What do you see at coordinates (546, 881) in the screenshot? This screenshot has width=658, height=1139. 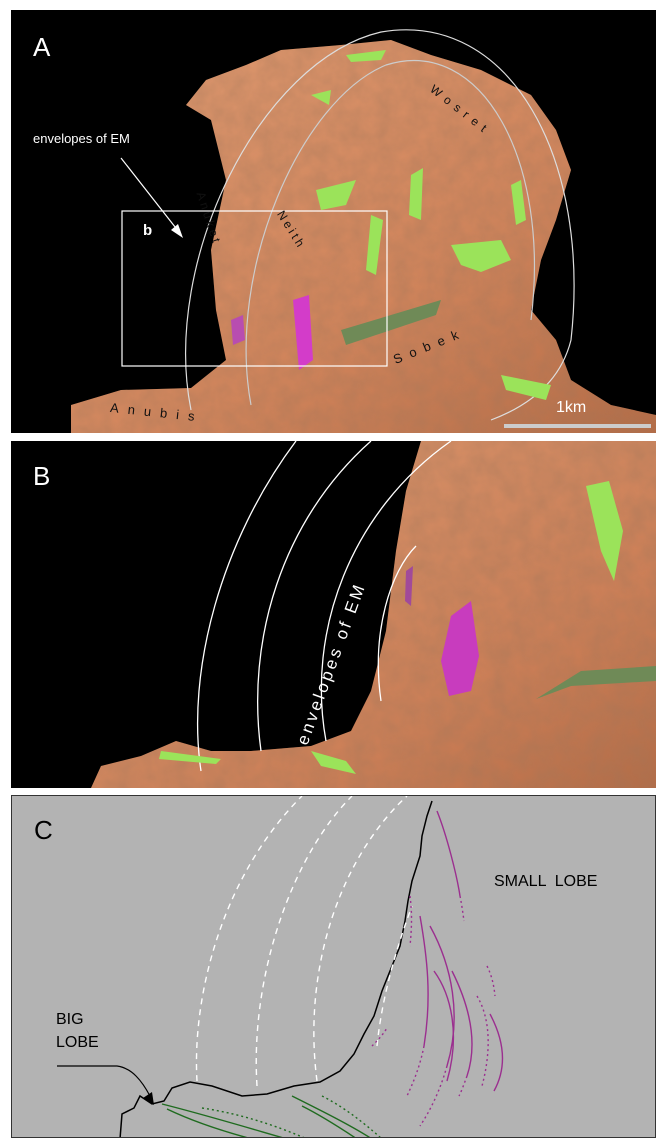 I see `small-lobe-label: SMALL LOBE` at bounding box center [546, 881].